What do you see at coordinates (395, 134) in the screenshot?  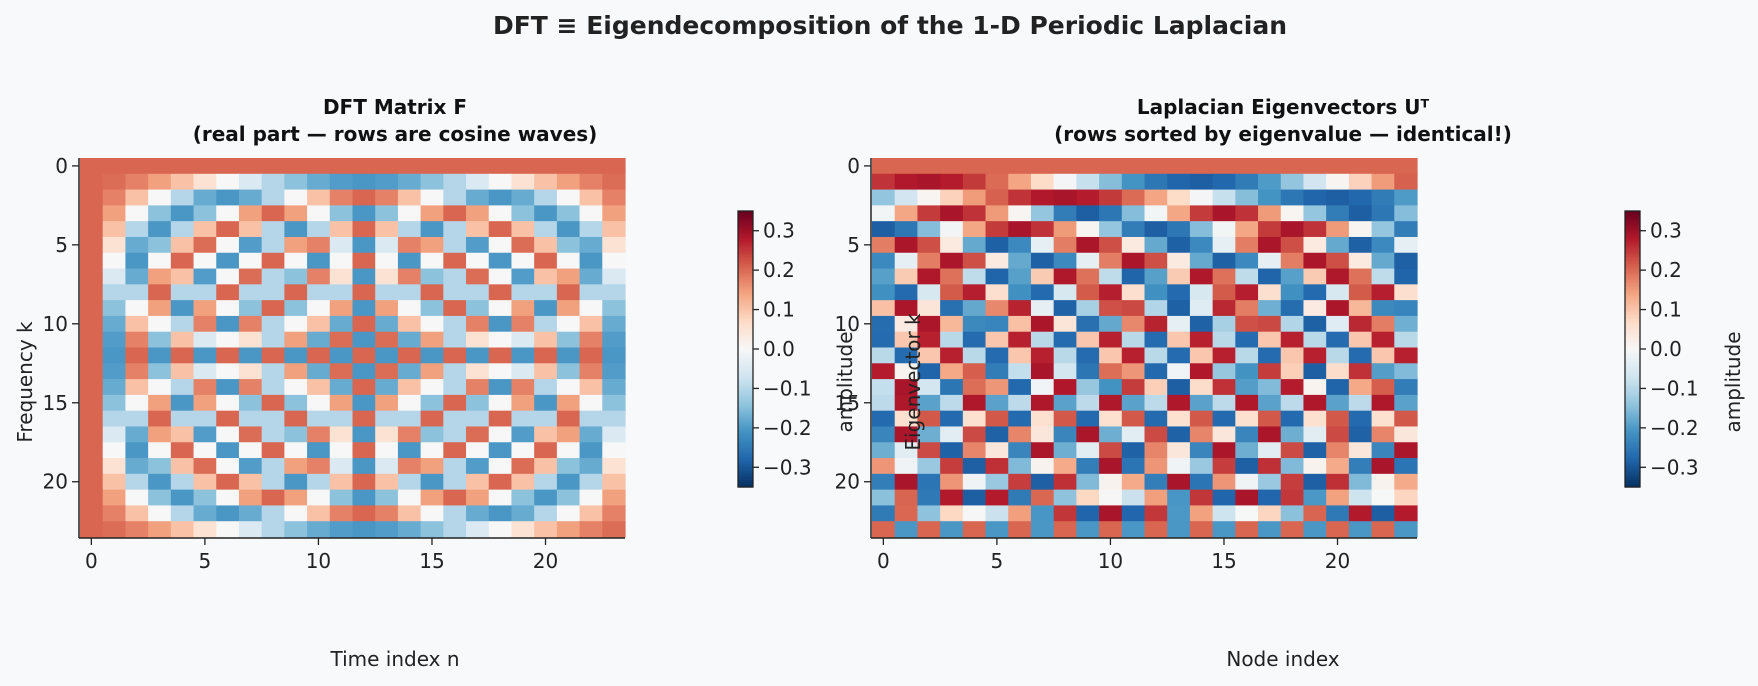 I see `dft-title-line2: (real part — rows are cosine waves)` at bounding box center [395, 134].